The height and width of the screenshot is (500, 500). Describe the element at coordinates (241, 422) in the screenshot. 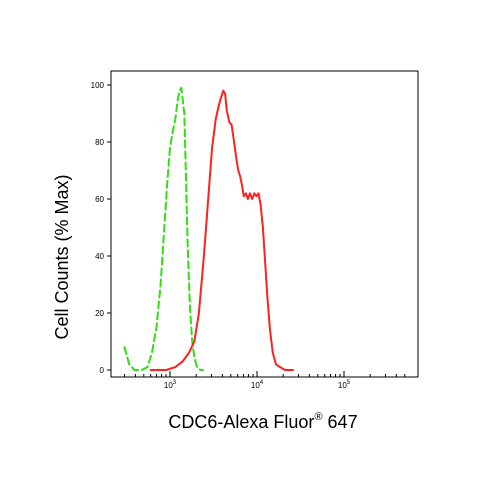

I see `x-axis-title-main: CDC6-Alexa Fluor` at that location.